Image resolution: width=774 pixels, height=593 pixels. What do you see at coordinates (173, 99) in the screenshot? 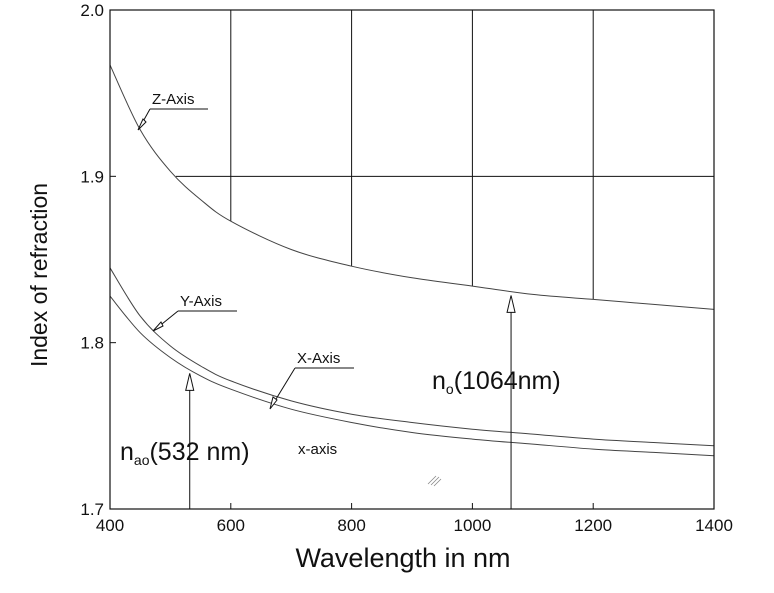
I see `z-axis-label: Z-Axis` at bounding box center [173, 99].